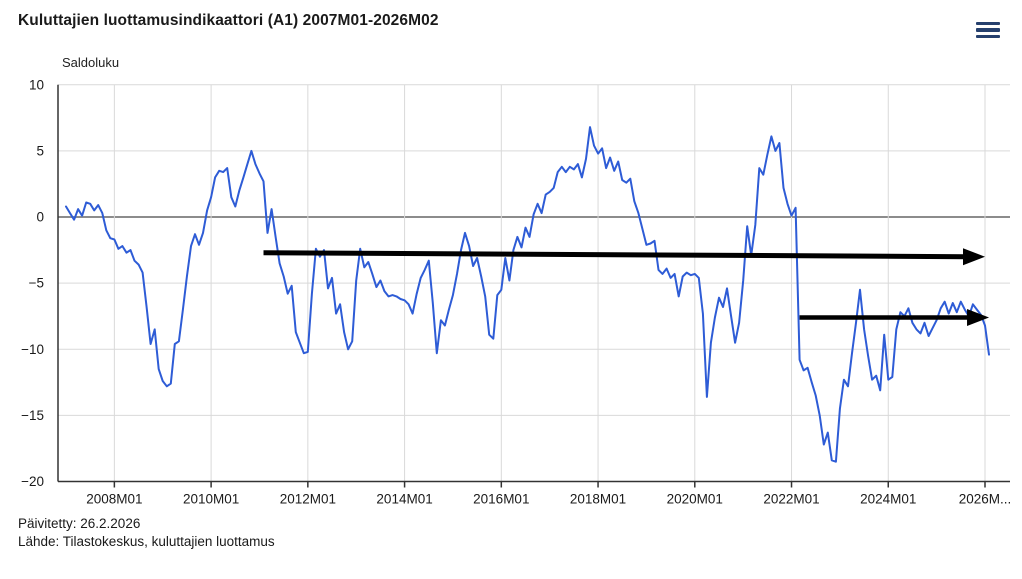  What do you see at coordinates (32, 415) in the screenshot?
I see `y-tick-label: −15` at bounding box center [32, 415].